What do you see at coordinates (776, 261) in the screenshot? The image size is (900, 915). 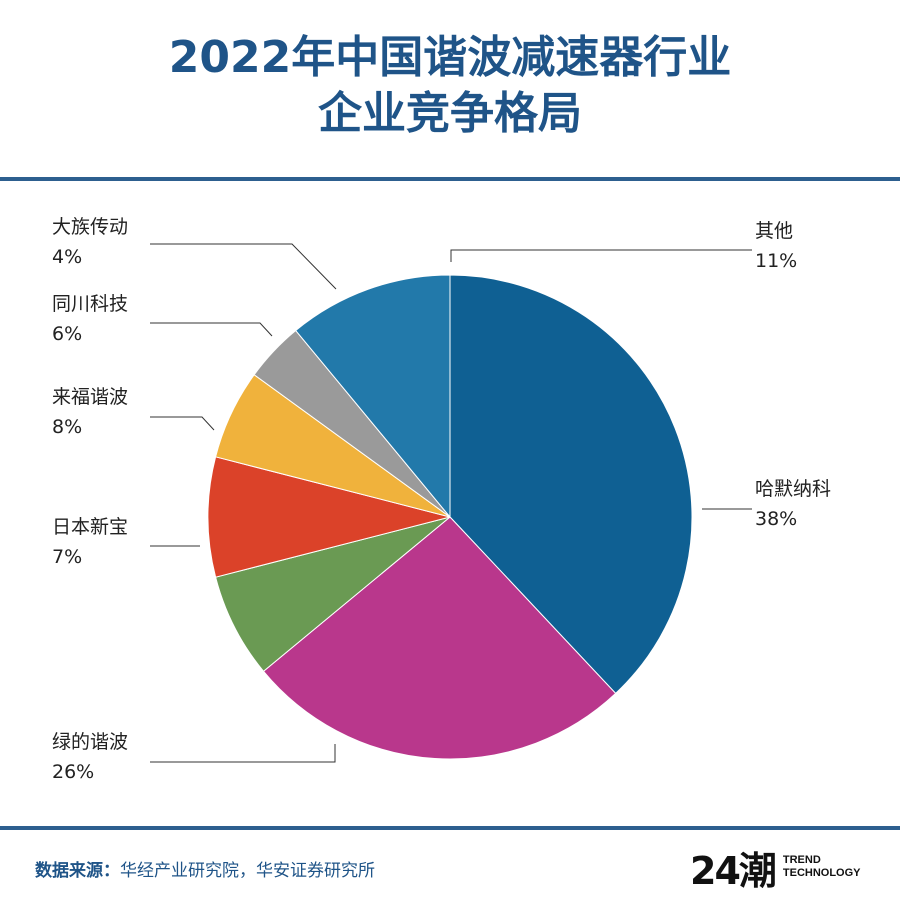 I see `slice-percent-7: 11%` at bounding box center [776, 261].